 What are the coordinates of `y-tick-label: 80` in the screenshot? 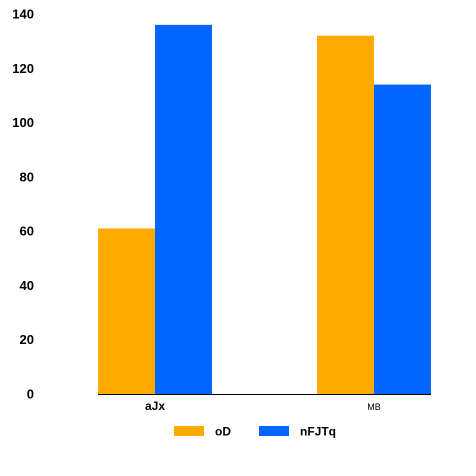 It's located at (27, 176).